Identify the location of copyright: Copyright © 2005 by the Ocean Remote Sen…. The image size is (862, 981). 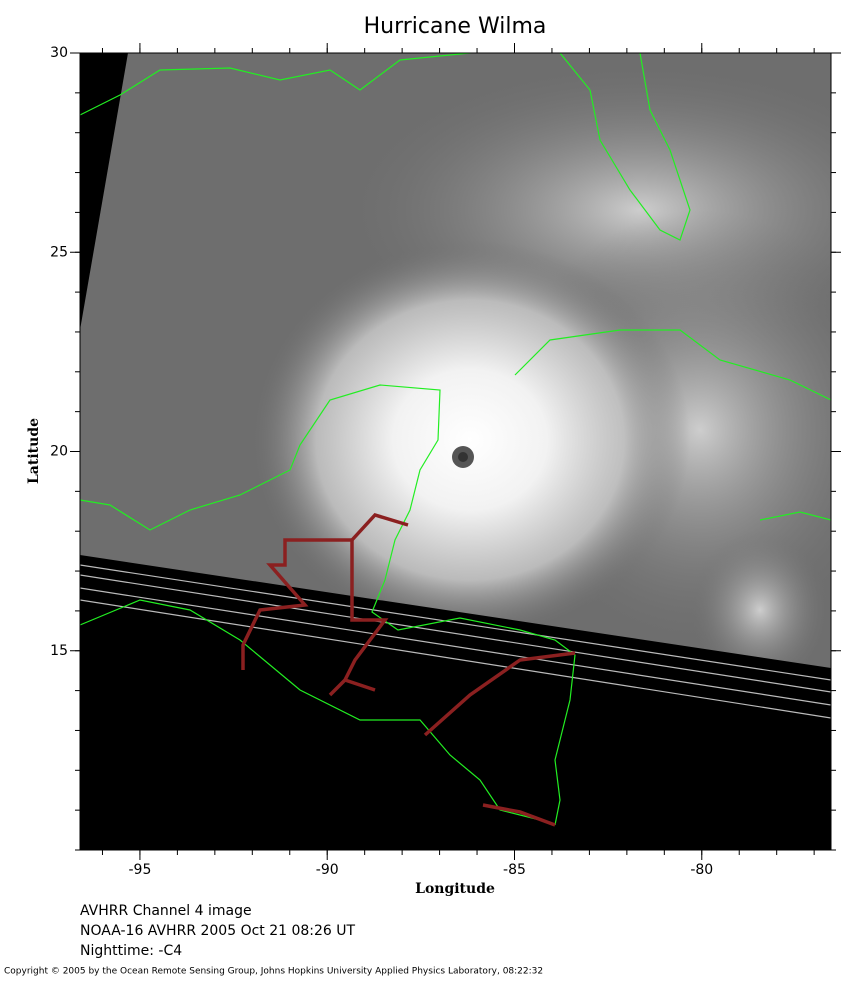
(273, 972).